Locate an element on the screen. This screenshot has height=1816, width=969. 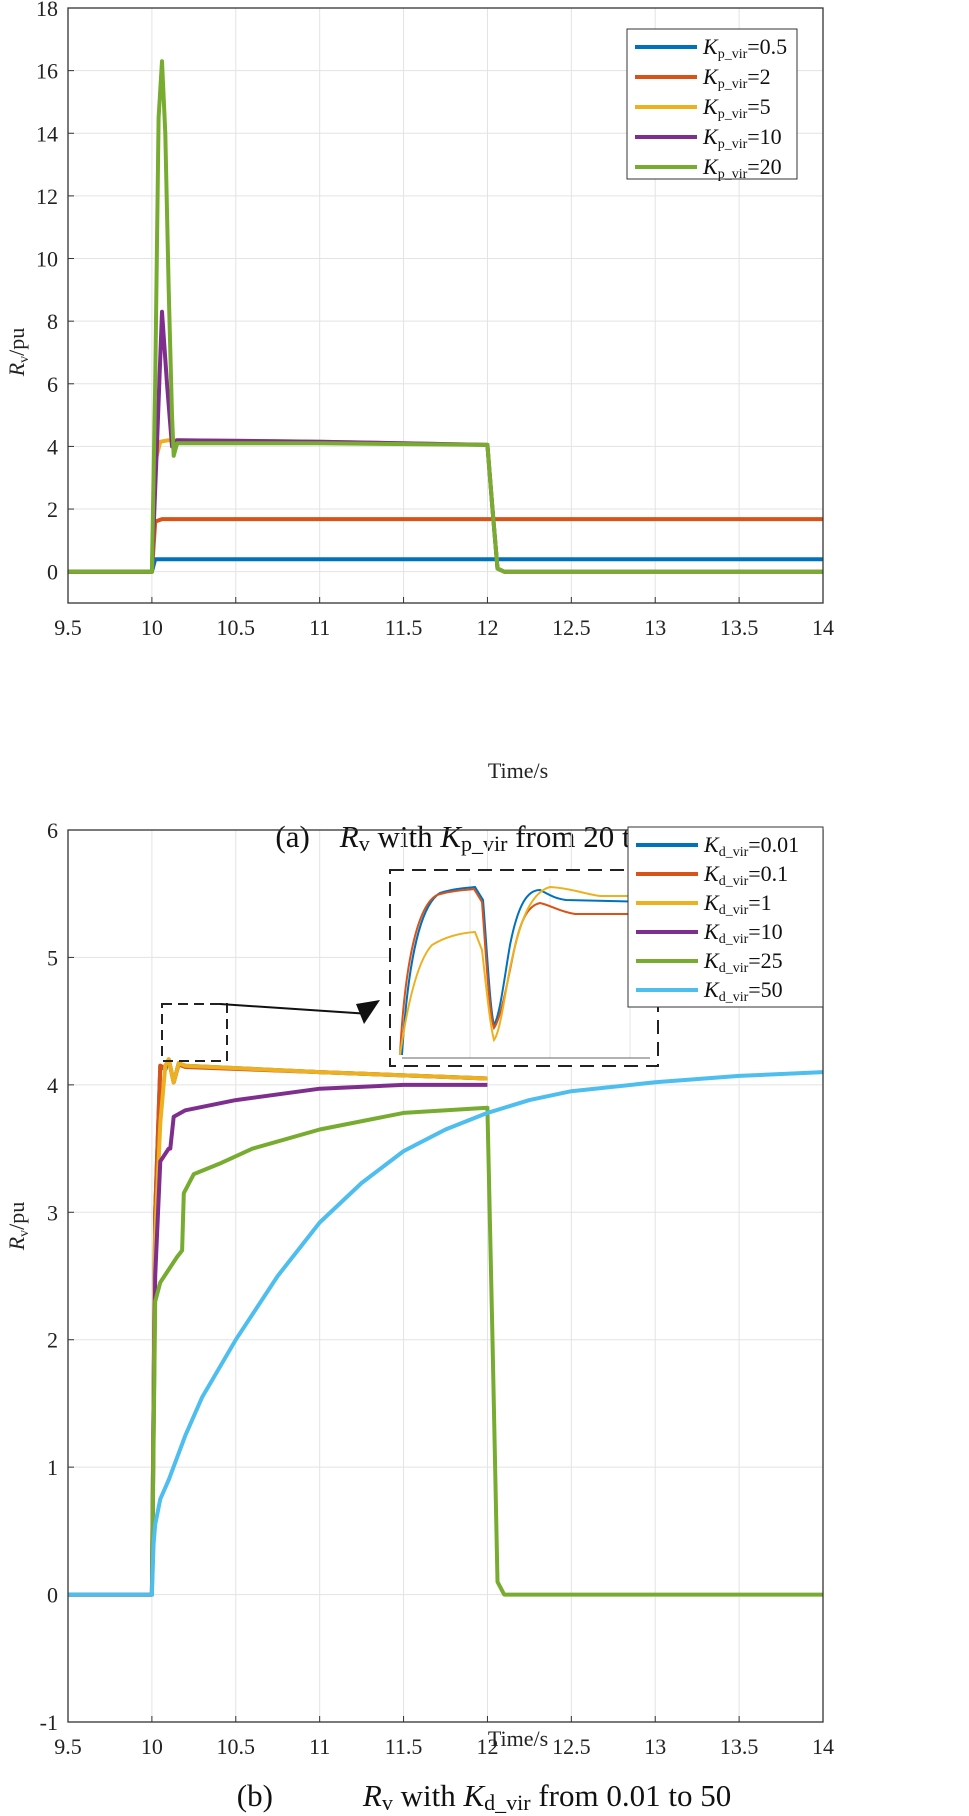
panel-a-y-tick-label: 6 is located at coordinates (52, 384).